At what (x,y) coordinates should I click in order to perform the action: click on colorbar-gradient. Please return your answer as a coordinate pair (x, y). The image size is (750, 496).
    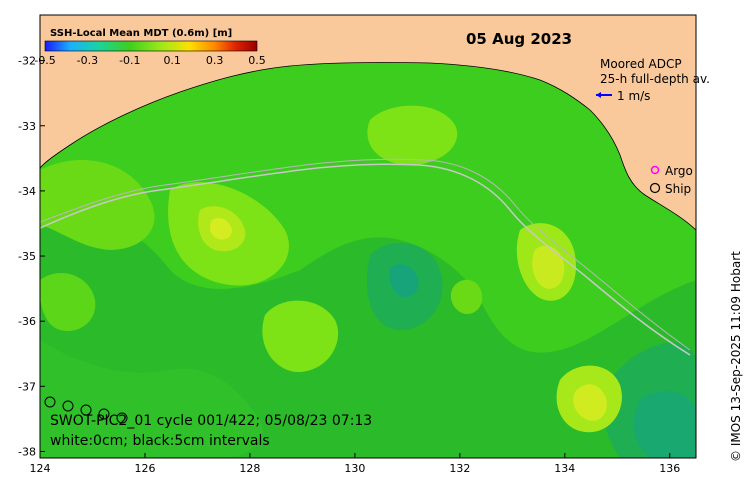
    Looking at the image, I should click on (151, 46).